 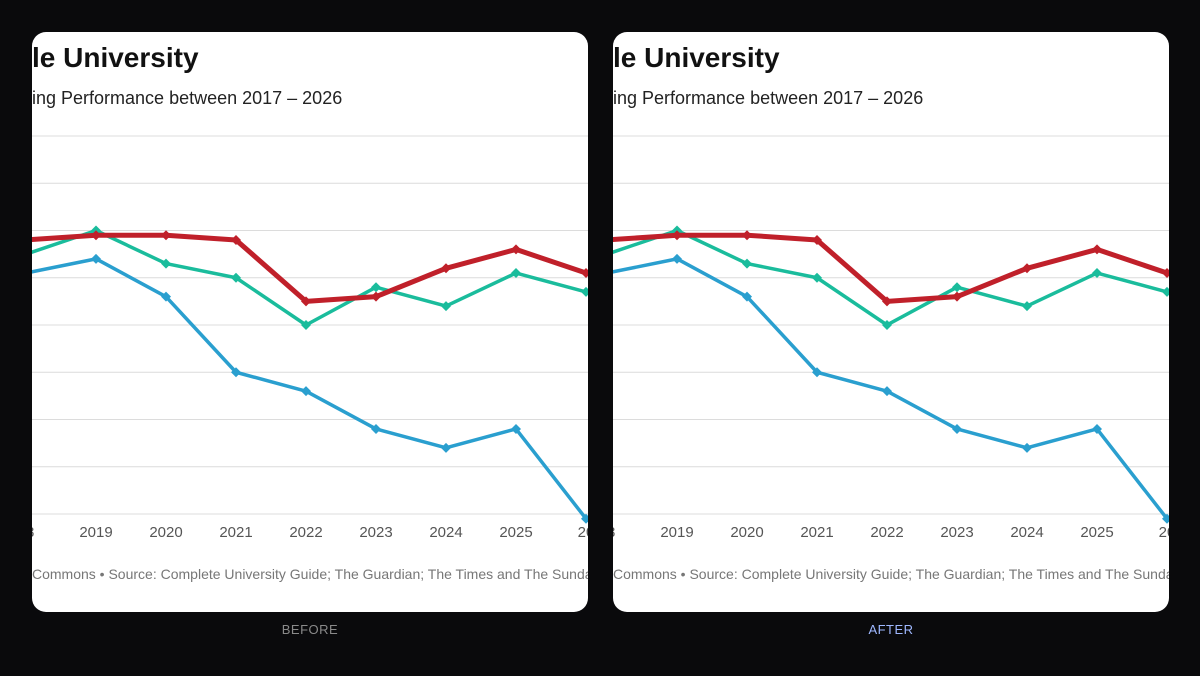 I want to click on before-caption: BEFORE, so click(x=310, y=629).